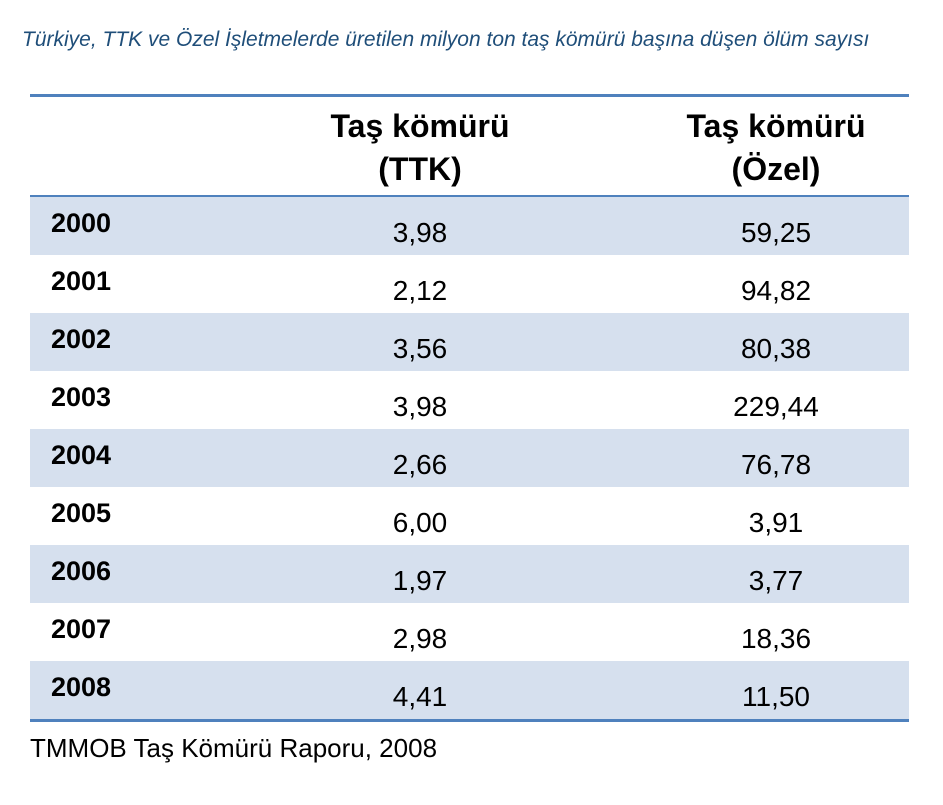 The image size is (943, 805). What do you see at coordinates (420, 348) in the screenshot?
I see `row-ttk-value: 3,56` at bounding box center [420, 348].